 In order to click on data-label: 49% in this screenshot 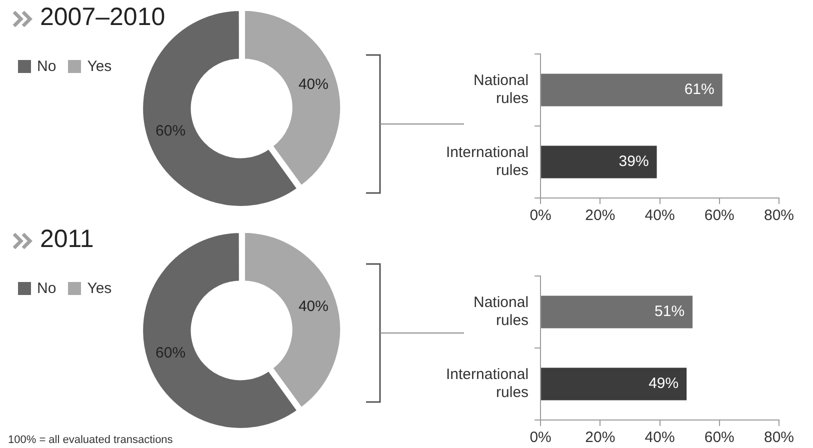, I will do `click(663, 383)`.